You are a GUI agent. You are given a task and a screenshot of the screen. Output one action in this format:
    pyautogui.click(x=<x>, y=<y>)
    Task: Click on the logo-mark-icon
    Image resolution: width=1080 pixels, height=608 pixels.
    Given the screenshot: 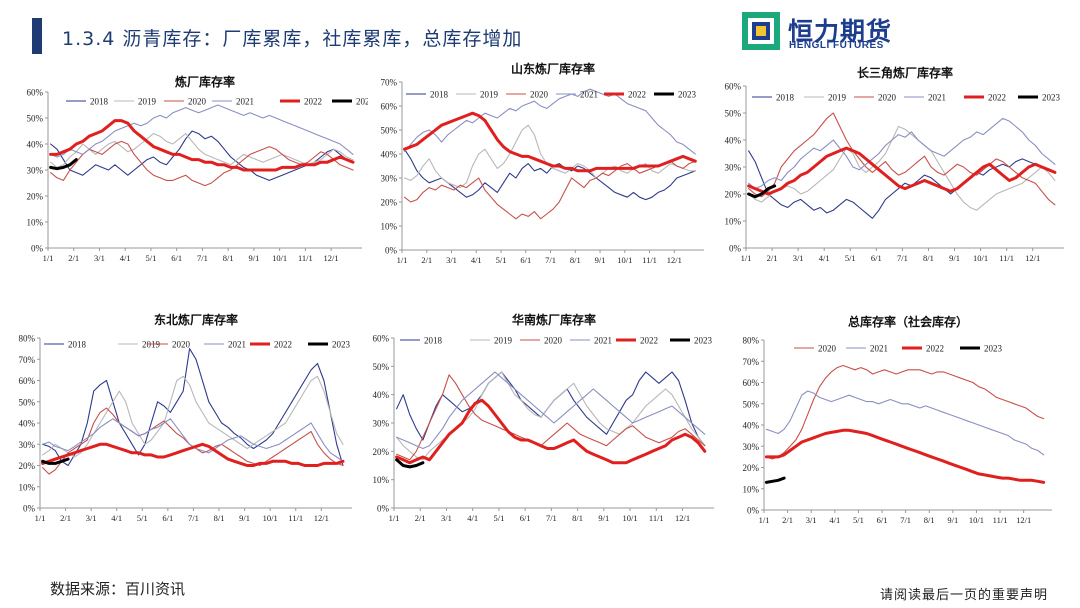 What is the action you would take?
    pyautogui.click(x=761, y=31)
    